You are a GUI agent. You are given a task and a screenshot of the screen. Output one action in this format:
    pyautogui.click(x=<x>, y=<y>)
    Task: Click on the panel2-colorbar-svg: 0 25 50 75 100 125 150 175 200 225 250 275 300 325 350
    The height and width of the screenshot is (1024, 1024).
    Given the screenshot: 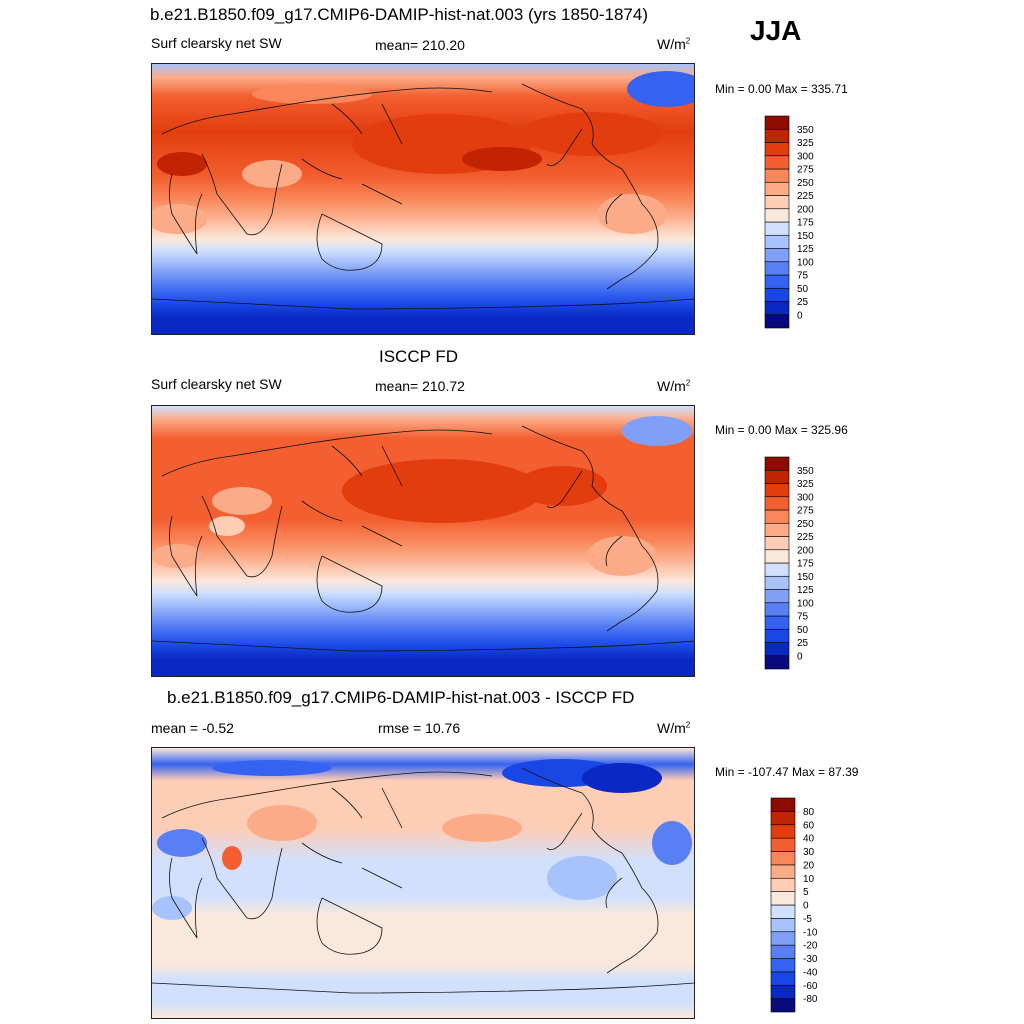 What is the action you would take?
    pyautogui.click(x=789, y=563)
    